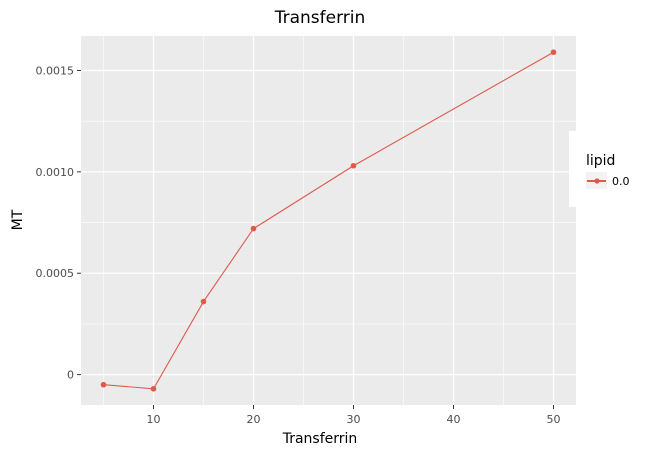  Describe the element at coordinates (320, 439) in the screenshot. I see `x-axis-title: Transferrin` at that location.